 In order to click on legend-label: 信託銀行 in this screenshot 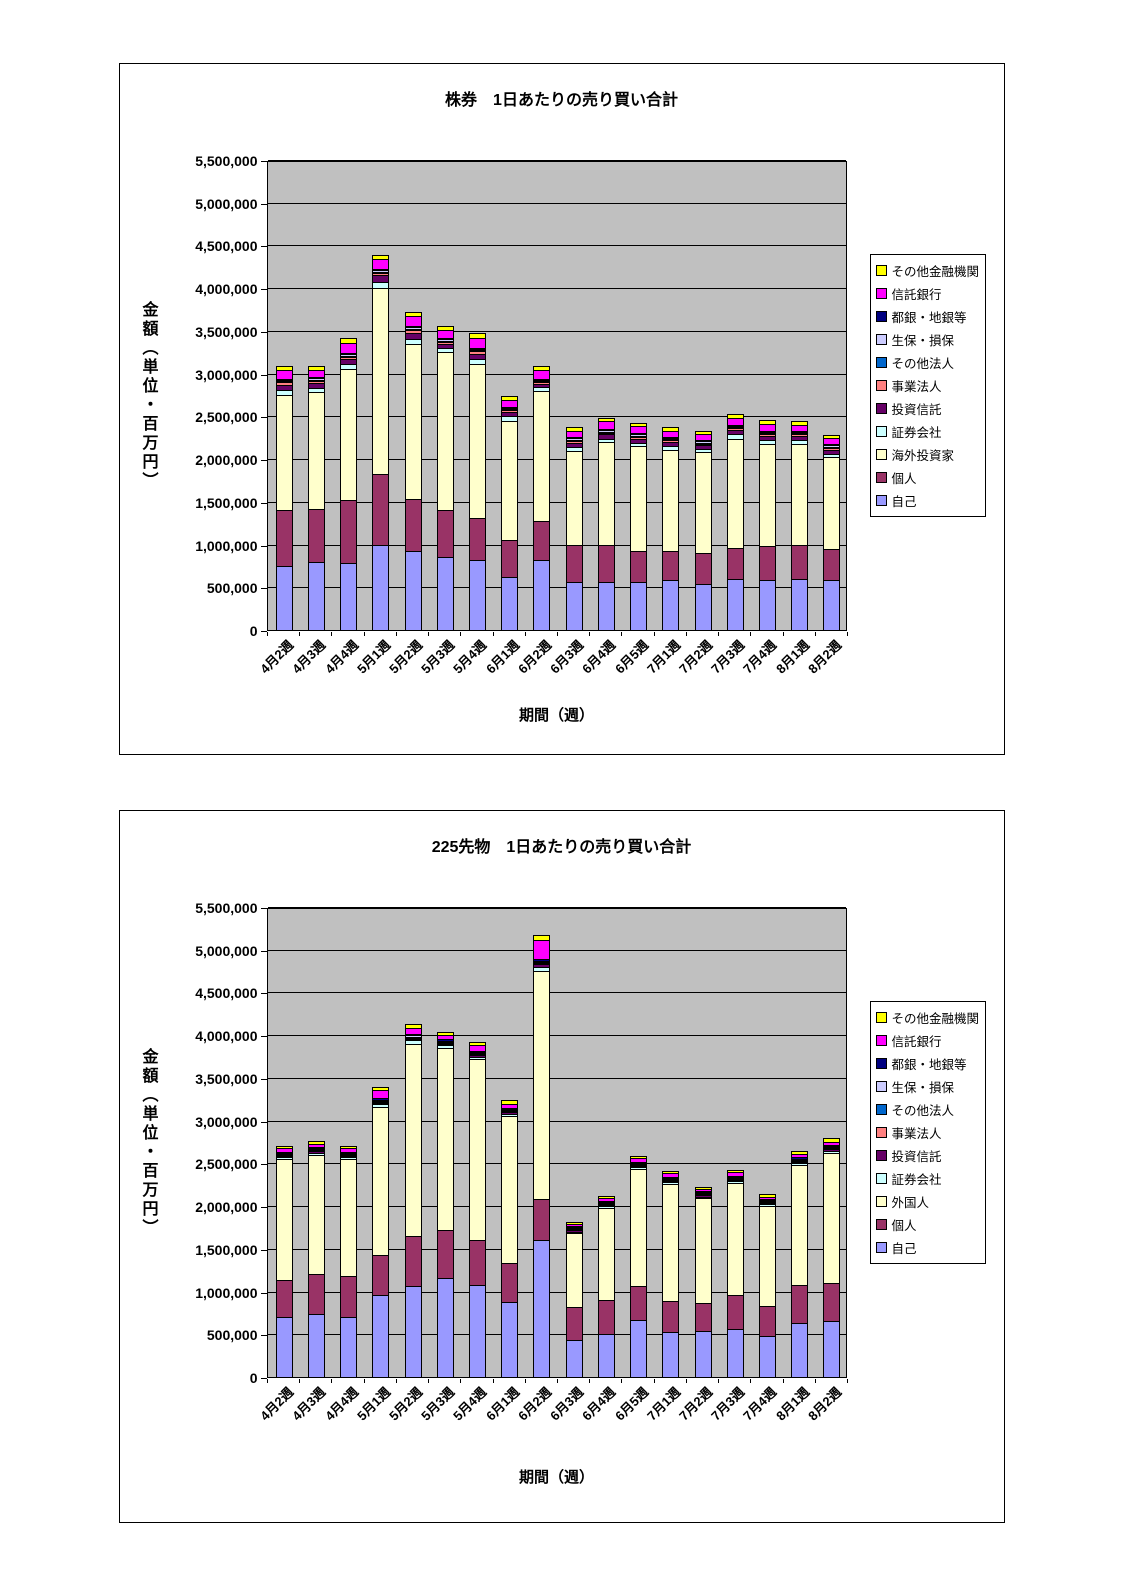, I will do `click(916, 1042)`.